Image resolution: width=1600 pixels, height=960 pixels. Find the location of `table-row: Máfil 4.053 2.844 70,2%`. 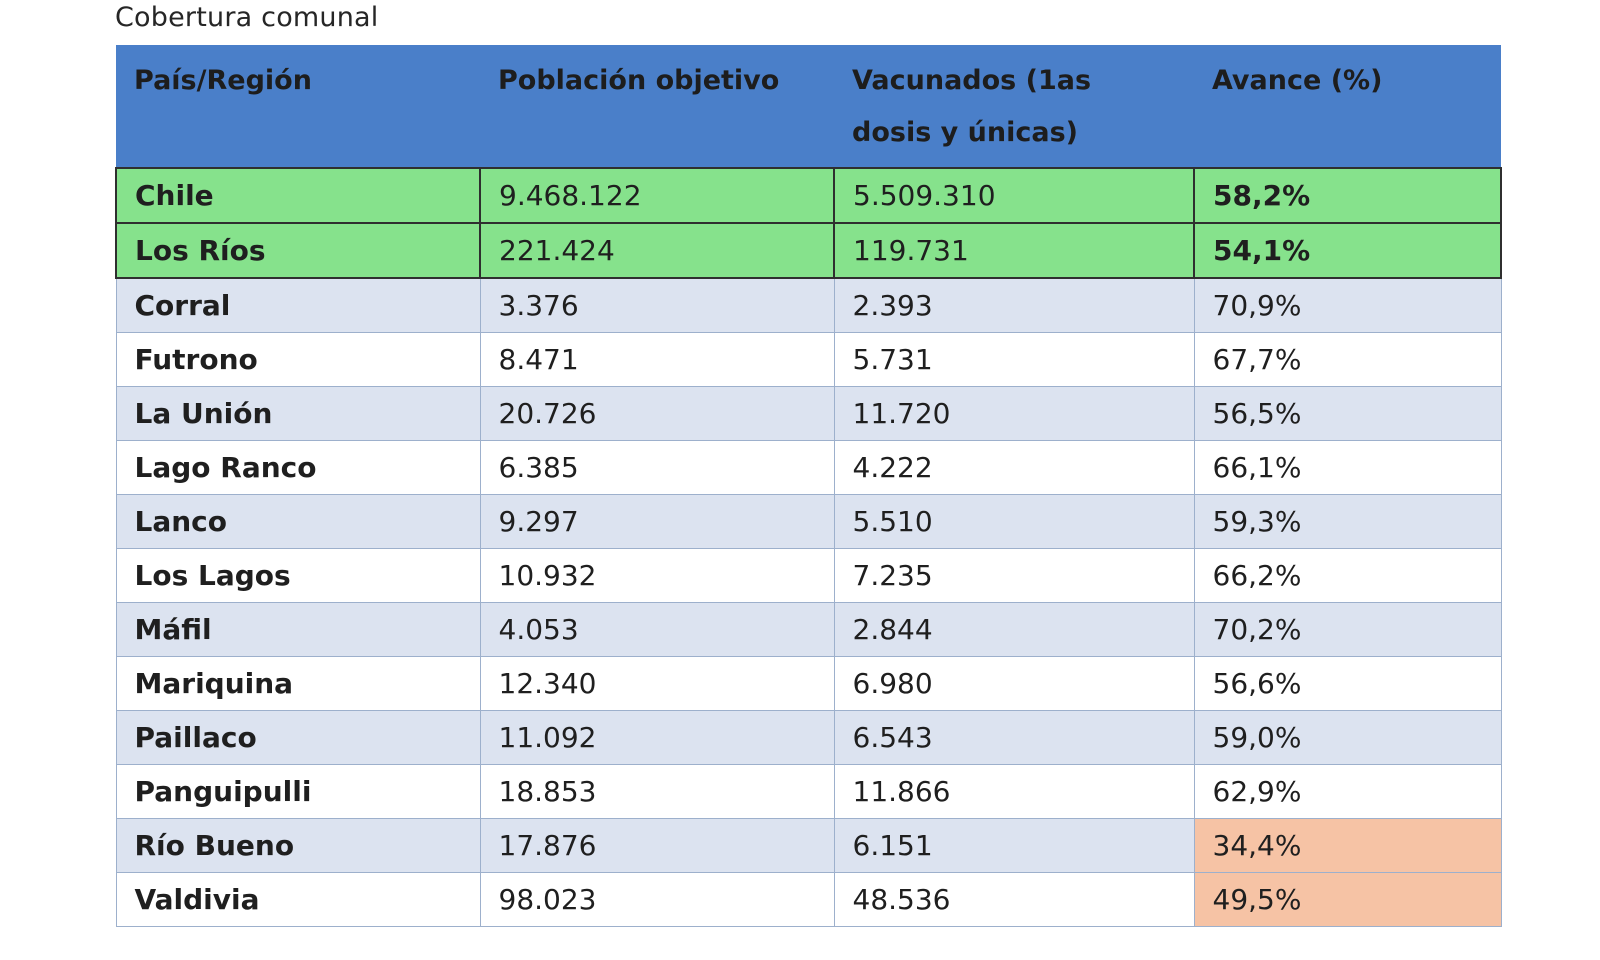

table-row: Máfil 4.053 2.844 70,2% is located at coordinates (808, 629).